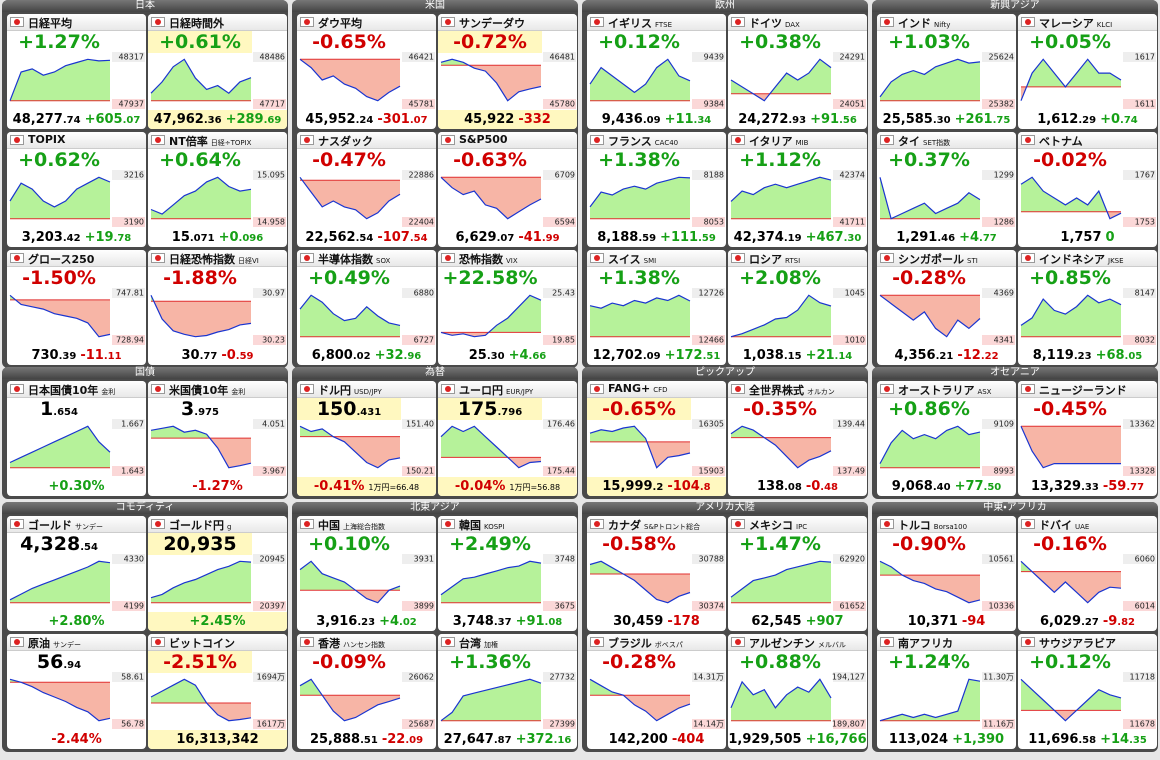  What do you see at coordinates (76, 438) in the screenshot?
I see `tile: 日本国債10年 金利 1.654 1.667 1.643 +0.30%` at bounding box center [76, 438].